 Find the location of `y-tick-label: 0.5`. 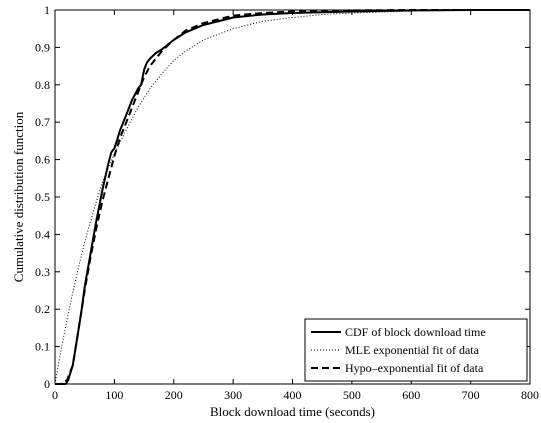

y-tick-label: 0.5 is located at coordinates (42, 197).